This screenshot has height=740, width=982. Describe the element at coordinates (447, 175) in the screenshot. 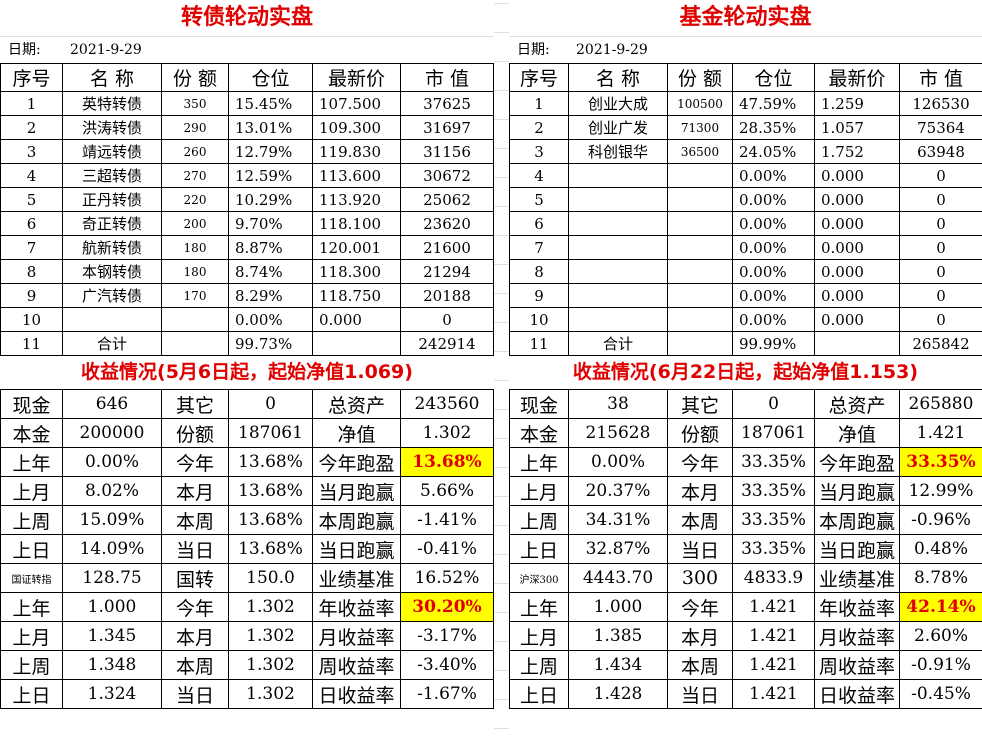

I see `cell: 30672` at that location.